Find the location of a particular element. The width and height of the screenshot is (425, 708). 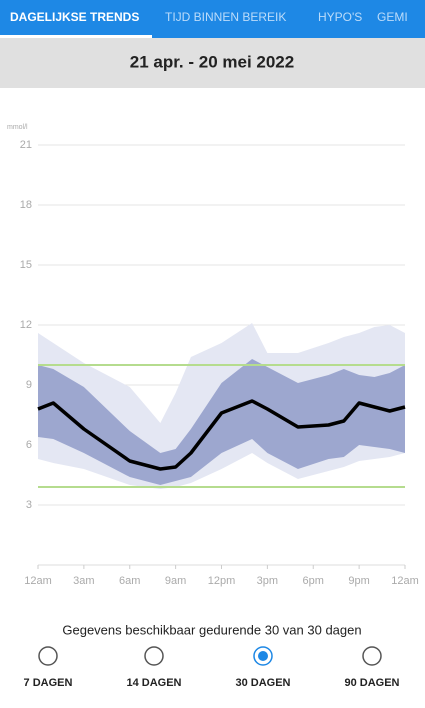

date-range: 21 apr. - 20 mei 2022 is located at coordinates (212, 61).